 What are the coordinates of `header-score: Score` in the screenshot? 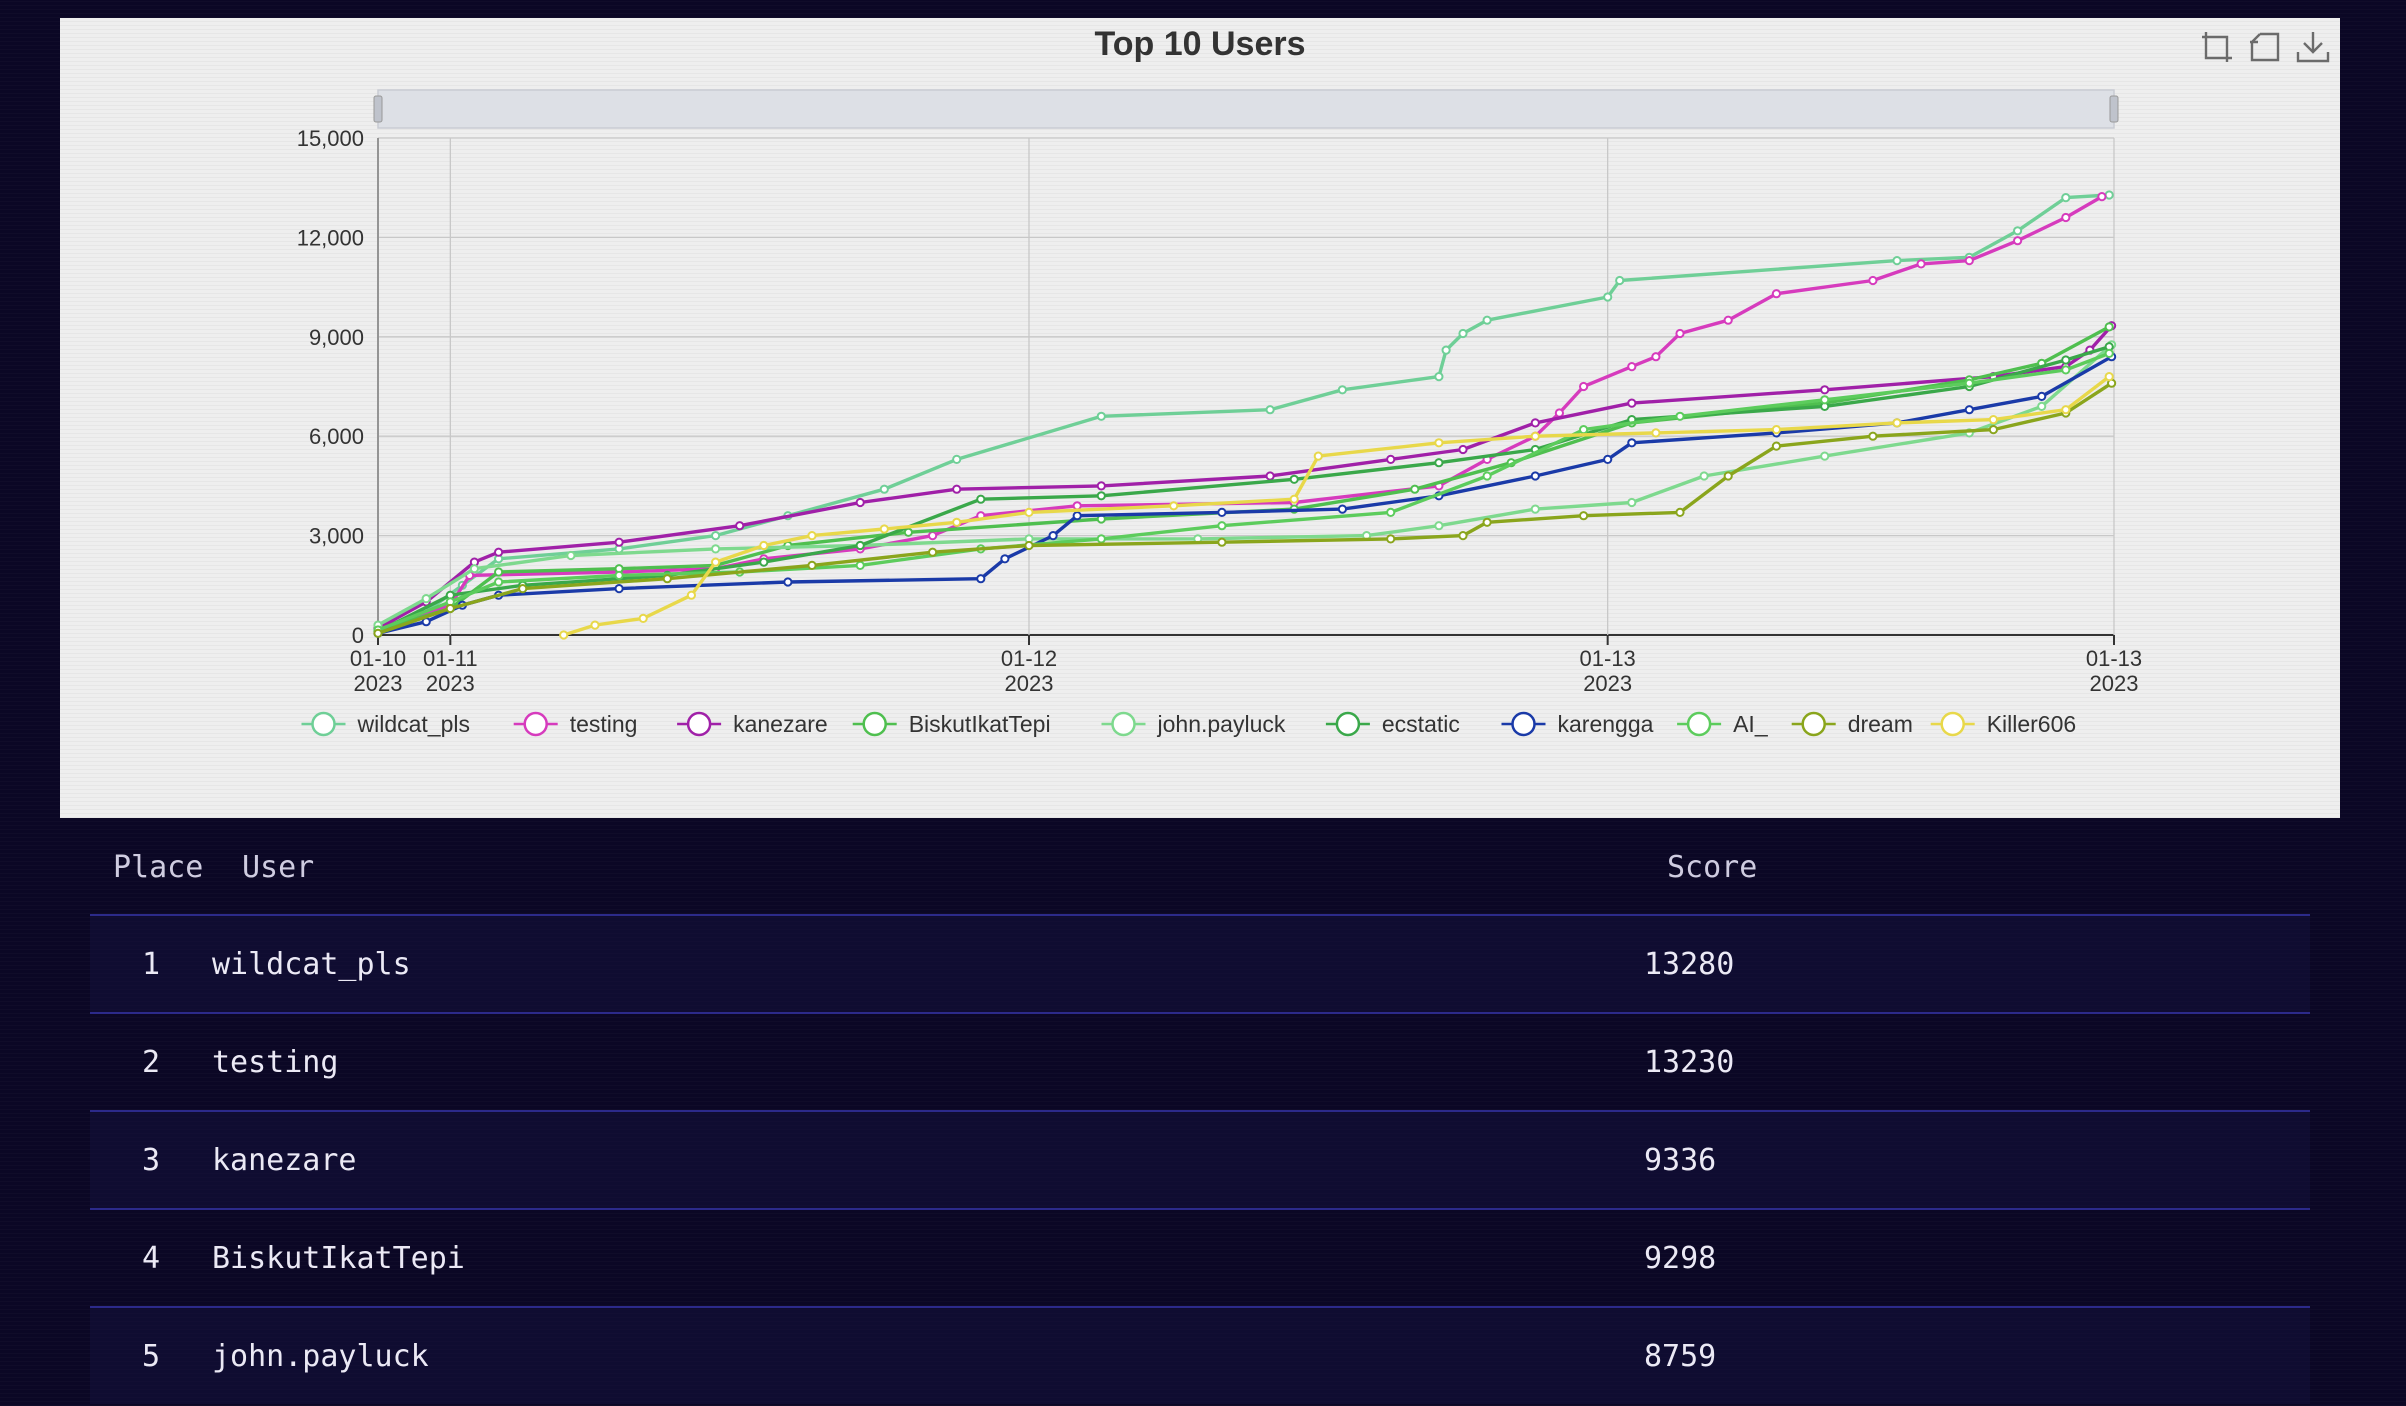 It's located at (1712, 867).